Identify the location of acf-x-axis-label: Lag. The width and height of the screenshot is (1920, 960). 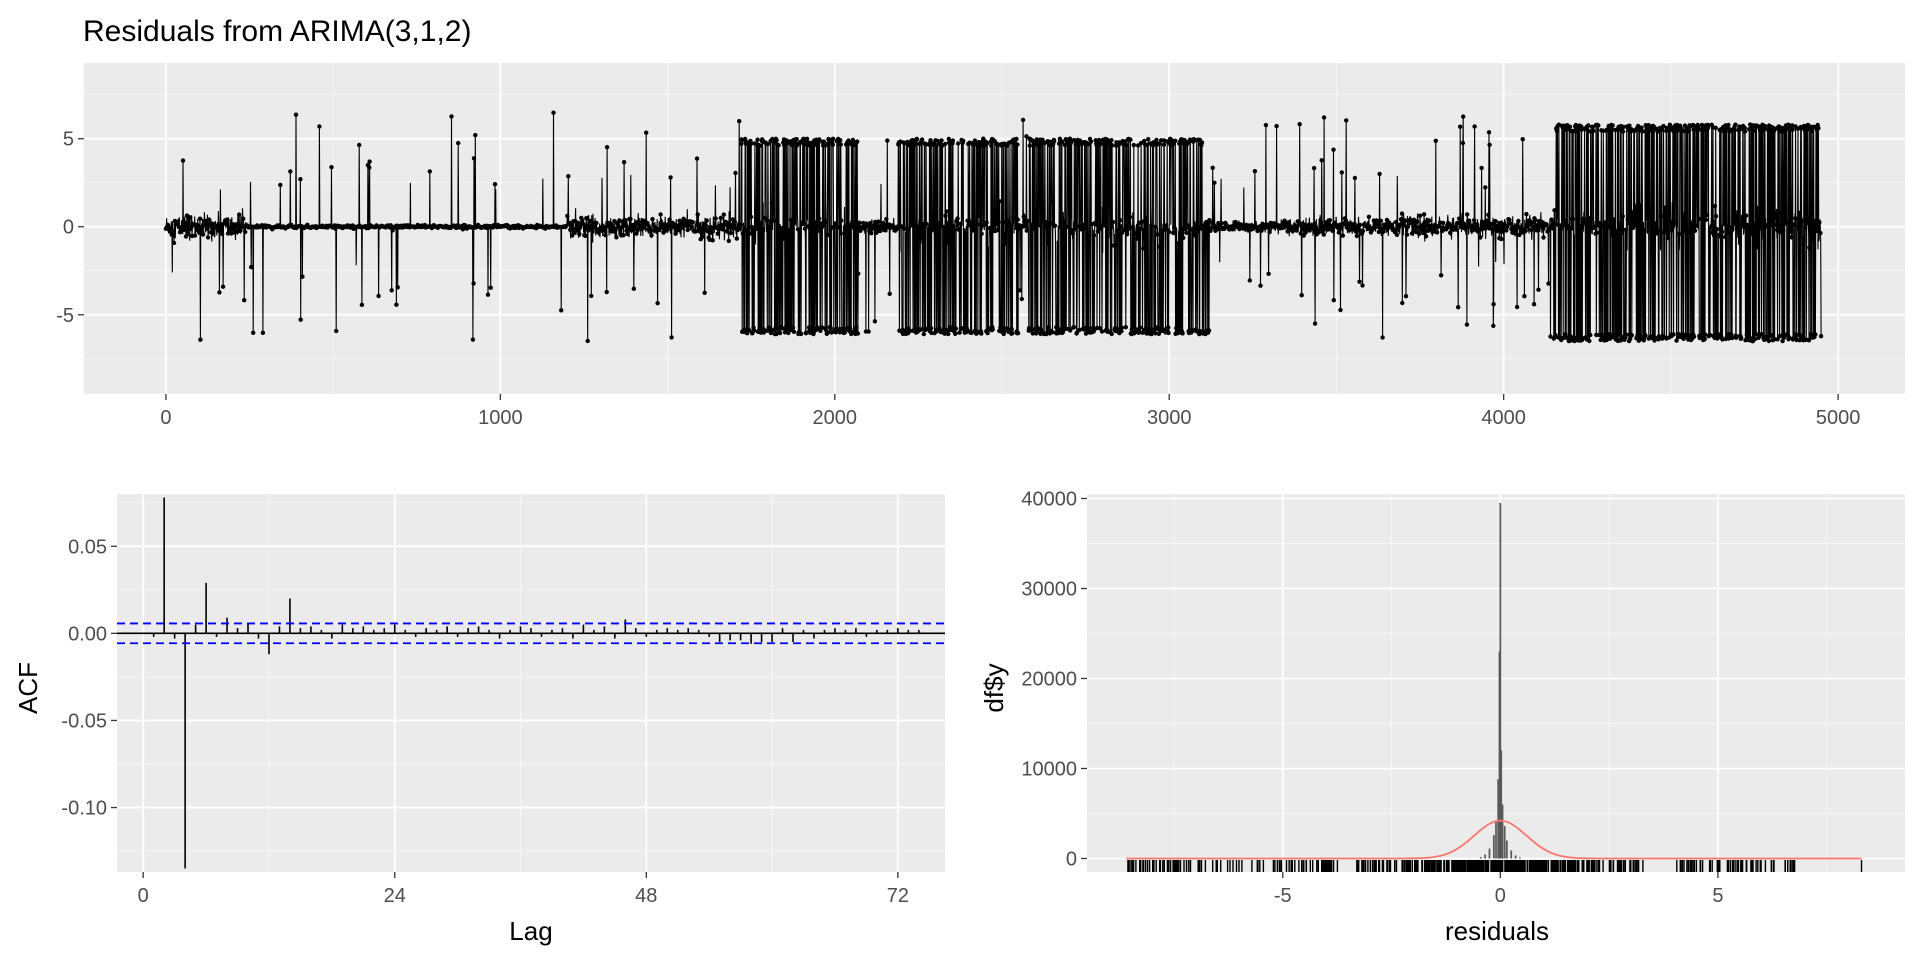
(530, 931).